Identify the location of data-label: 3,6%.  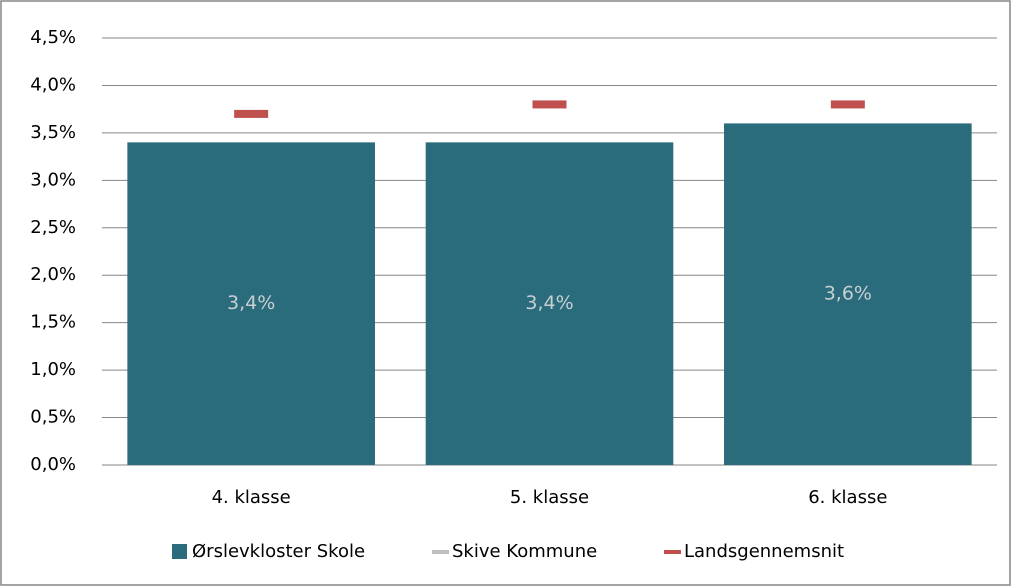
(848, 294).